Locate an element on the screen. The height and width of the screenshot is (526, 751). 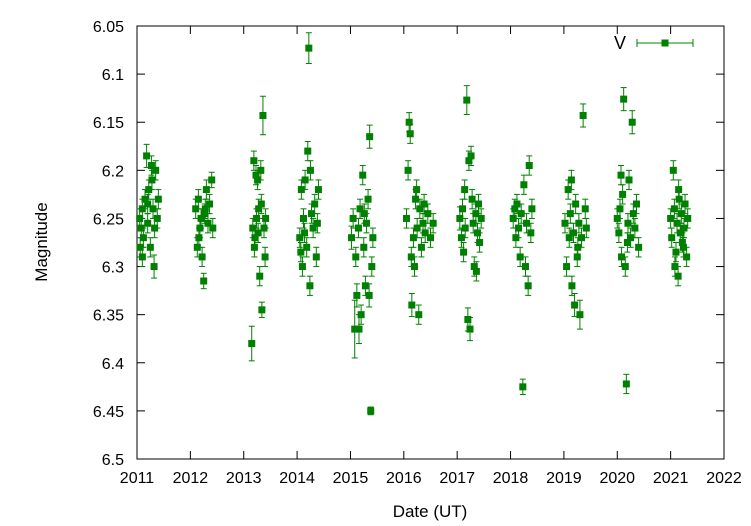
y-tick-label-6: 6.35 is located at coordinates (108, 316).